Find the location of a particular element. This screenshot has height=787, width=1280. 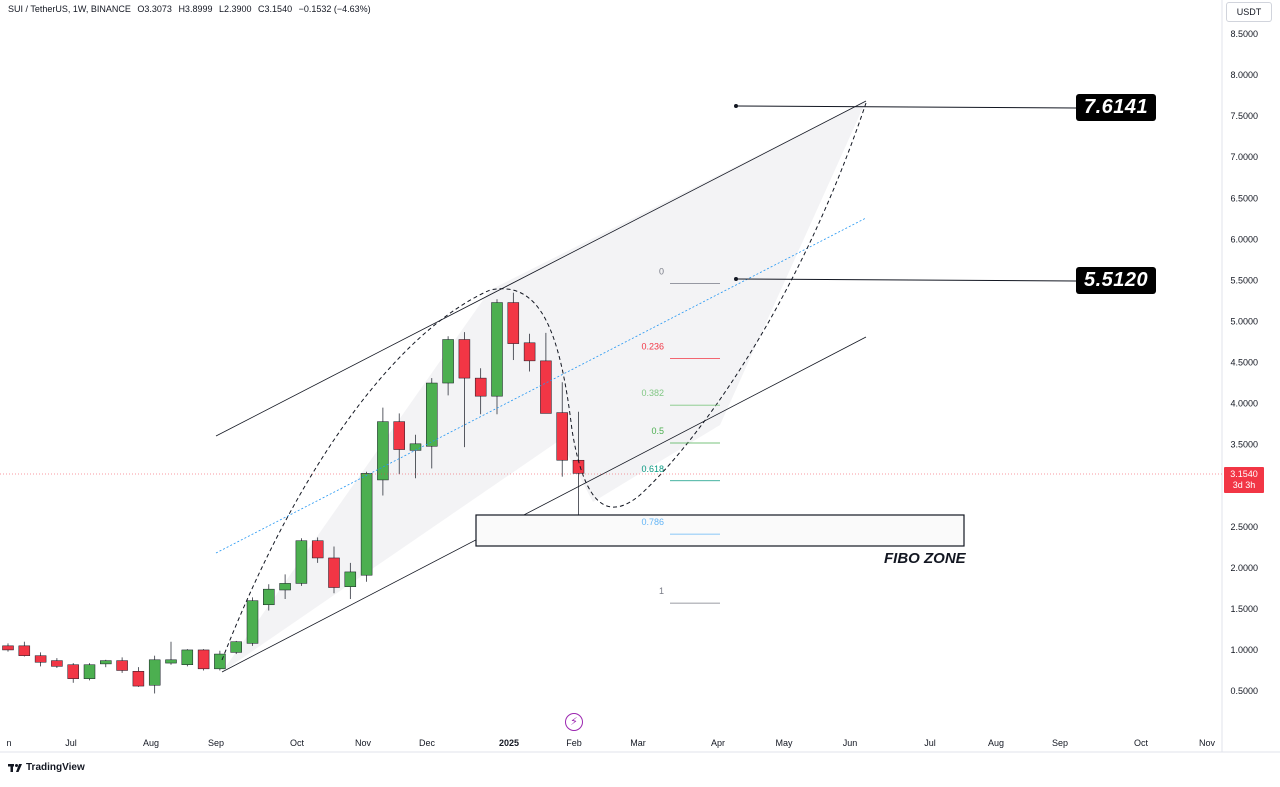

close-value: C3.1540 is located at coordinates (275, 9).